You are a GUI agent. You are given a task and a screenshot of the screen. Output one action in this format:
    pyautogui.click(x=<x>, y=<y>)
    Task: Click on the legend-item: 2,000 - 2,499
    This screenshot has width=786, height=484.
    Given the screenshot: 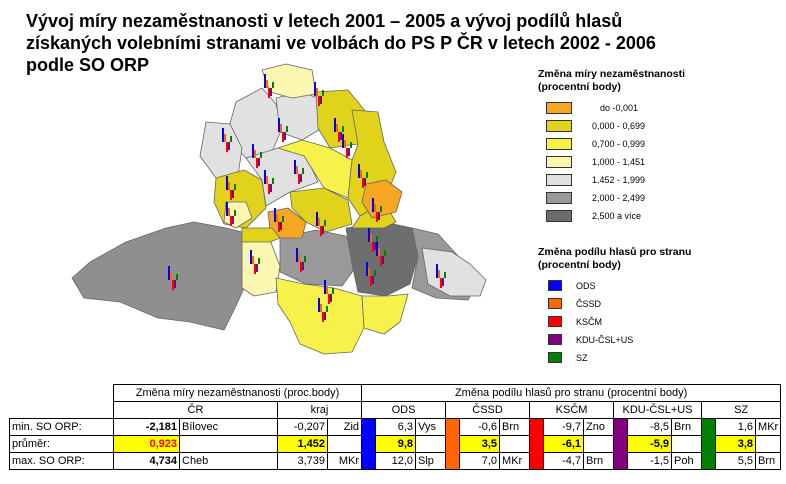 What is the action you would take?
    pyautogui.click(x=648, y=199)
    